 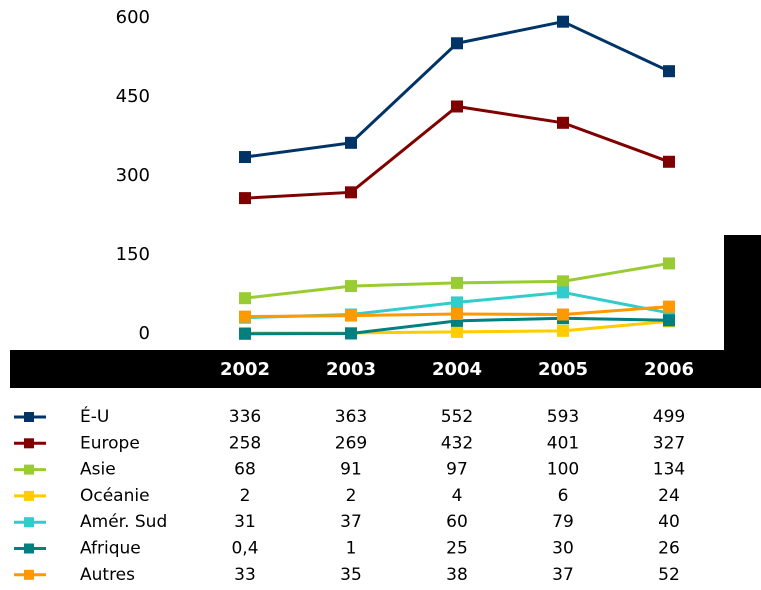 I want to click on table-value: 258, so click(x=245, y=443).